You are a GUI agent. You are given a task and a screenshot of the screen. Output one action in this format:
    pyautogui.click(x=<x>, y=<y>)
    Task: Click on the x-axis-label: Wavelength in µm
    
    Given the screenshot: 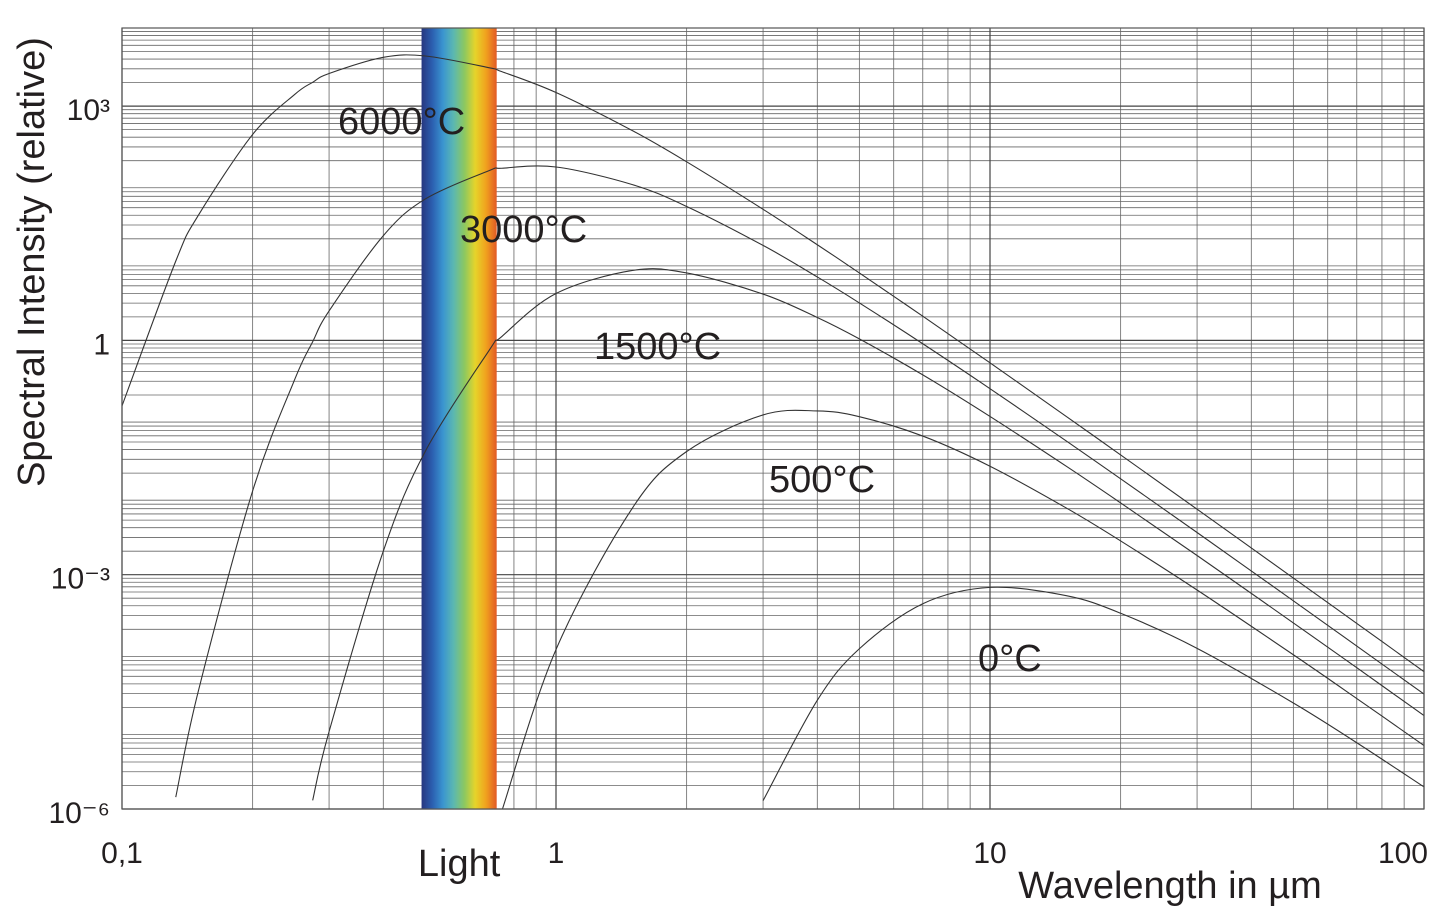 What is the action you would take?
    pyautogui.click(x=1170, y=886)
    